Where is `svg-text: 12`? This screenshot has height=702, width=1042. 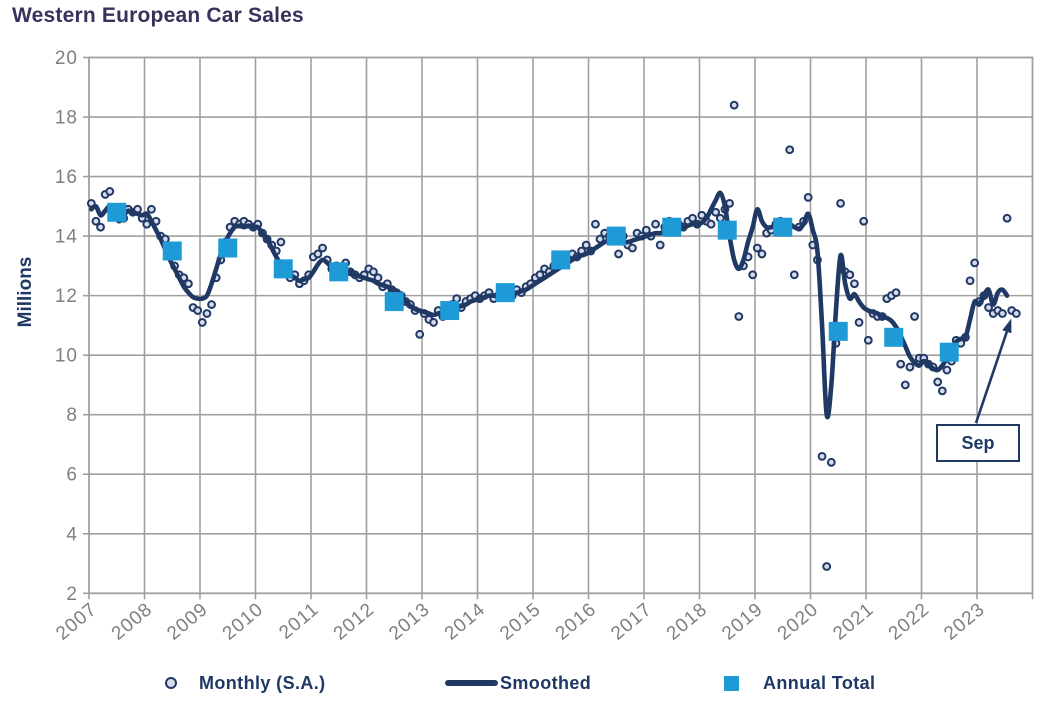
svg-text: 12 is located at coordinates (66, 296).